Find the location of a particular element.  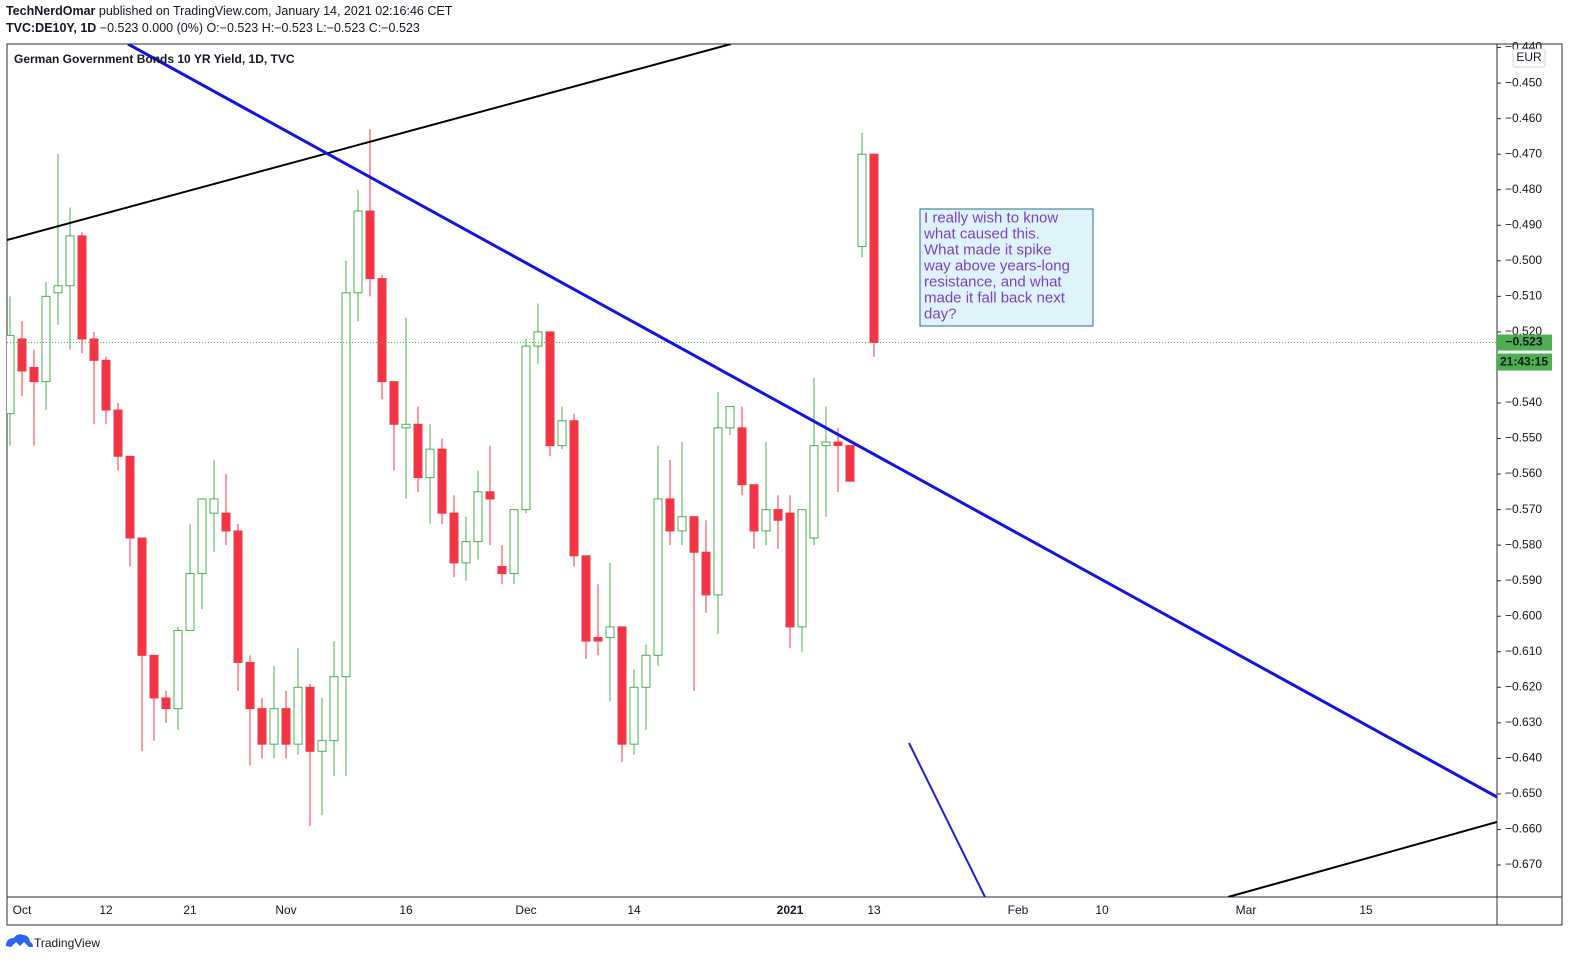

y-tick-label: −0.640 is located at coordinates (1523, 758).